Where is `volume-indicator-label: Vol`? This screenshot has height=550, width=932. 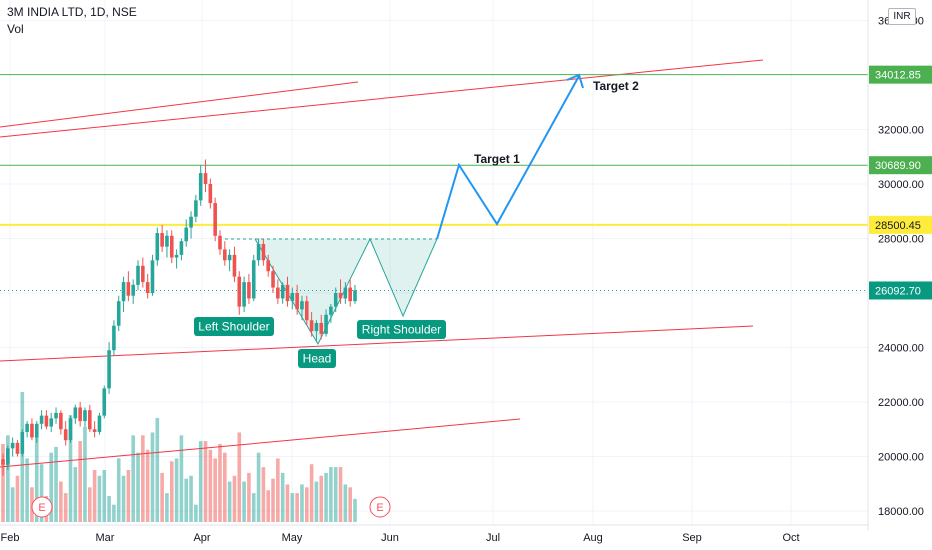 volume-indicator-label: Vol is located at coordinates (15, 29).